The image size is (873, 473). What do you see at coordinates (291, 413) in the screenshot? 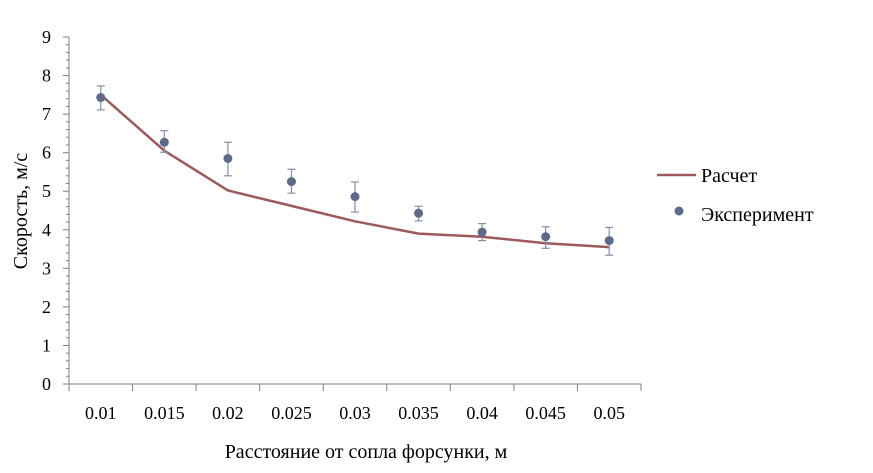
I see `x-tick-label: 0.025` at bounding box center [291, 413].